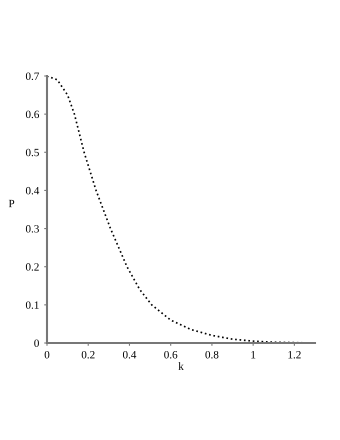  Describe the element at coordinates (211, 354) in the screenshot. I see `x-tick-label: 0.8` at that location.